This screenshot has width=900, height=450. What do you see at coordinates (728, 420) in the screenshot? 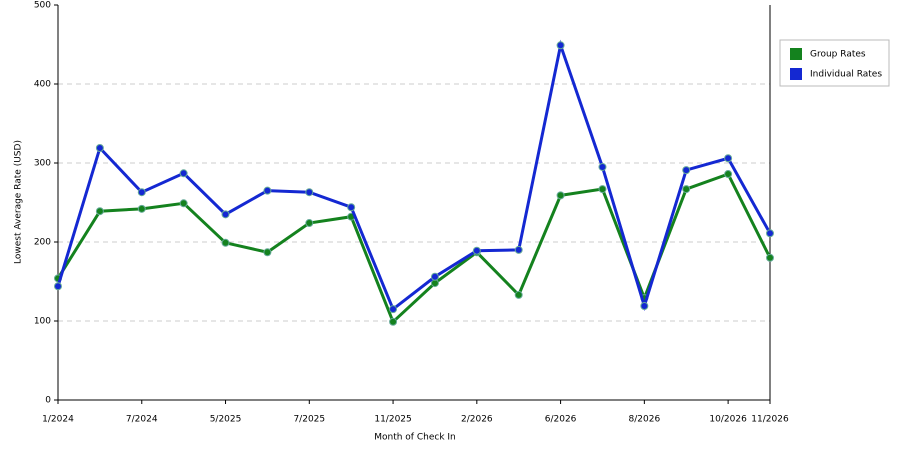
I see `x-tick-label: 10/2026` at bounding box center [728, 420].